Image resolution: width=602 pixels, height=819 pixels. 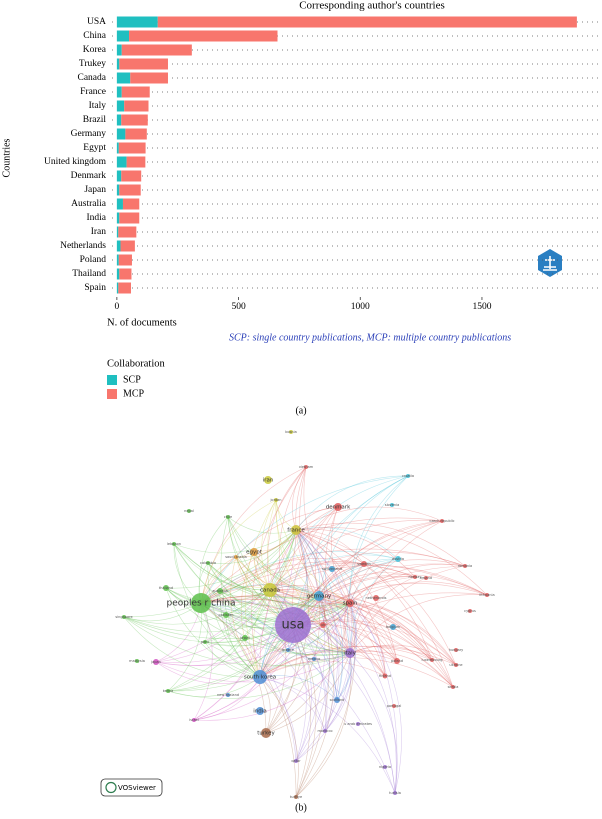 What do you see at coordinates (201, 604) in the screenshot?
I see `node-label: peoples r china` at bounding box center [201, 604].